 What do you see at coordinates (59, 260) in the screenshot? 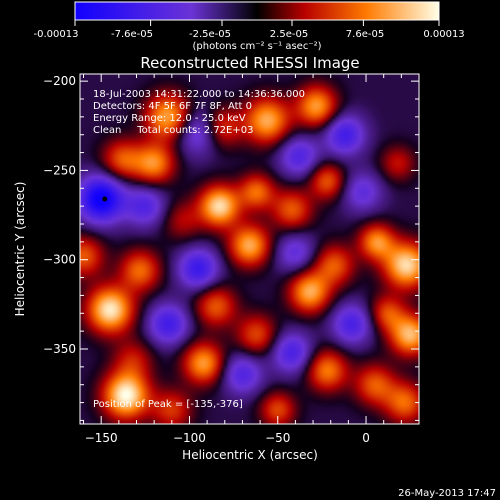
I see `y-tick-label: −300` at bounding box center [59, 260].